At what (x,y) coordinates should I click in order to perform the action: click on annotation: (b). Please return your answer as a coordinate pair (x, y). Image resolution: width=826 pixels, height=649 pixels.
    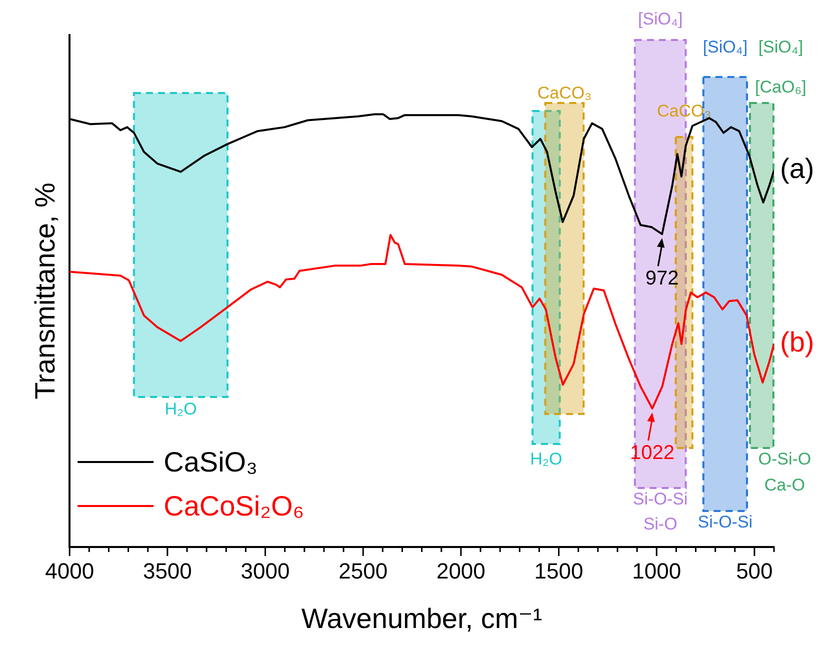
    Looking at the image, I should click on (797, 342).